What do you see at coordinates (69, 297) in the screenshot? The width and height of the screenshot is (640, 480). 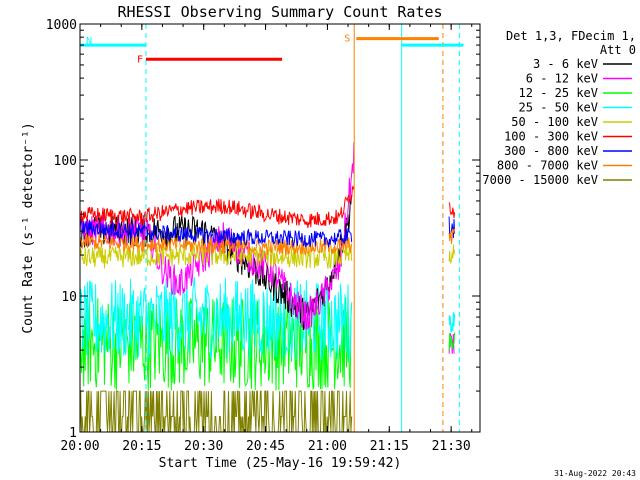 I see `y-tick-label-1: 10` at bounding box center [69, 297].